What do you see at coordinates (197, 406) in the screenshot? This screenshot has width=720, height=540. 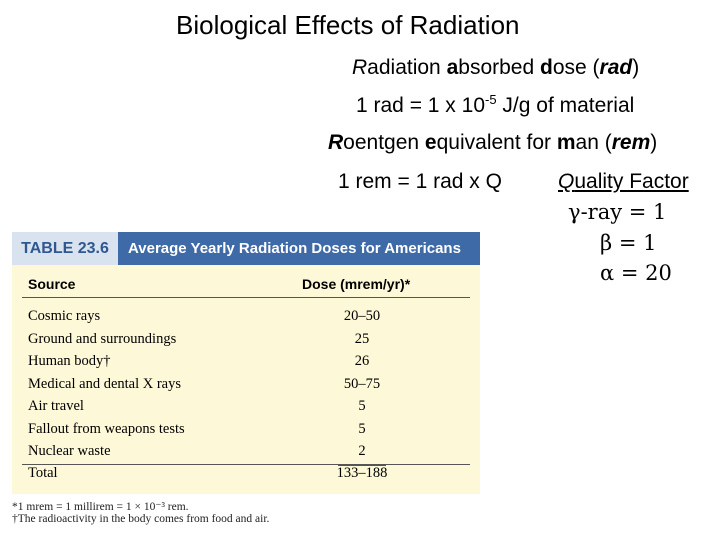 I see `table-row: Air travel 5` at bounding box center [197, 406].